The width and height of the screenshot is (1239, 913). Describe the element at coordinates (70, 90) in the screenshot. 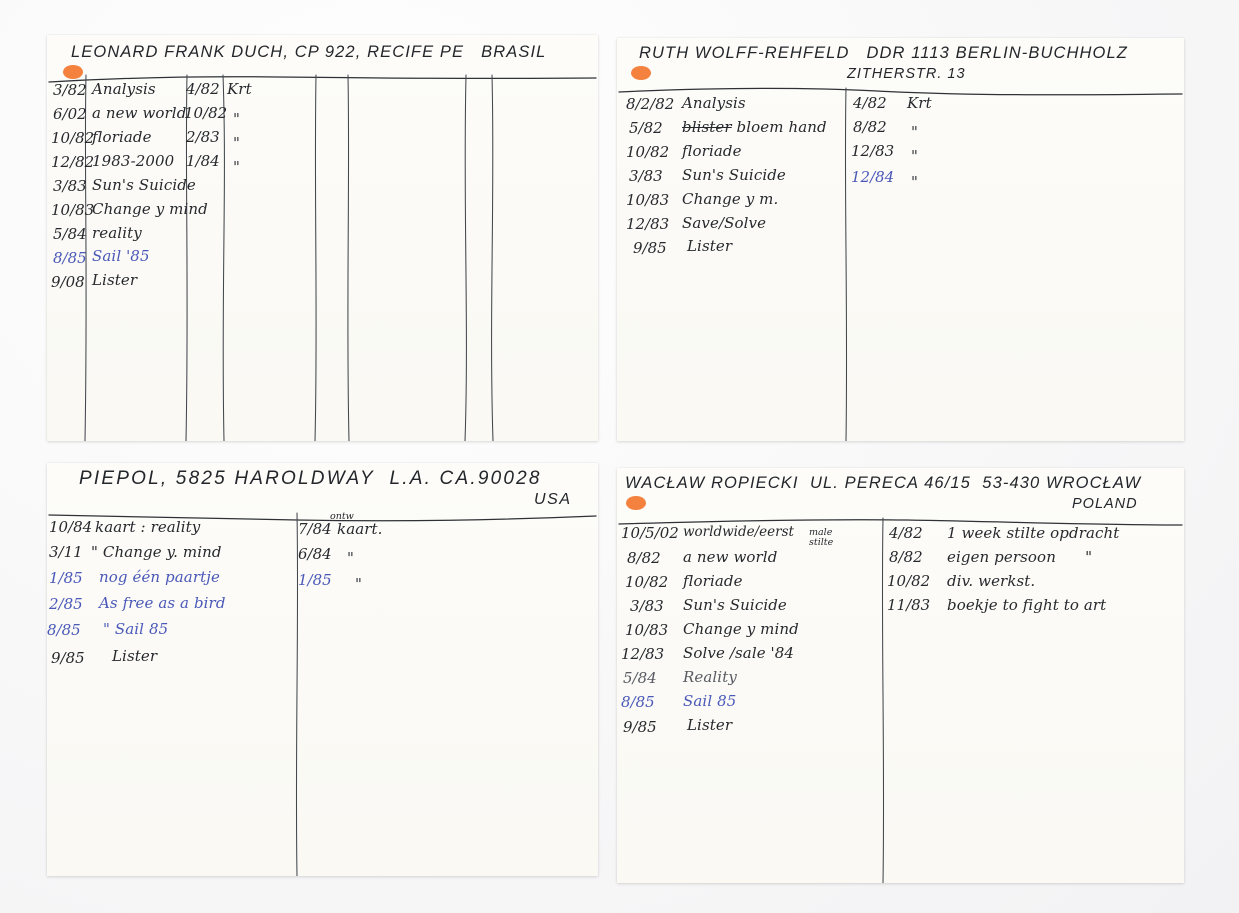

I see `entry-date: 3/82` at that location.